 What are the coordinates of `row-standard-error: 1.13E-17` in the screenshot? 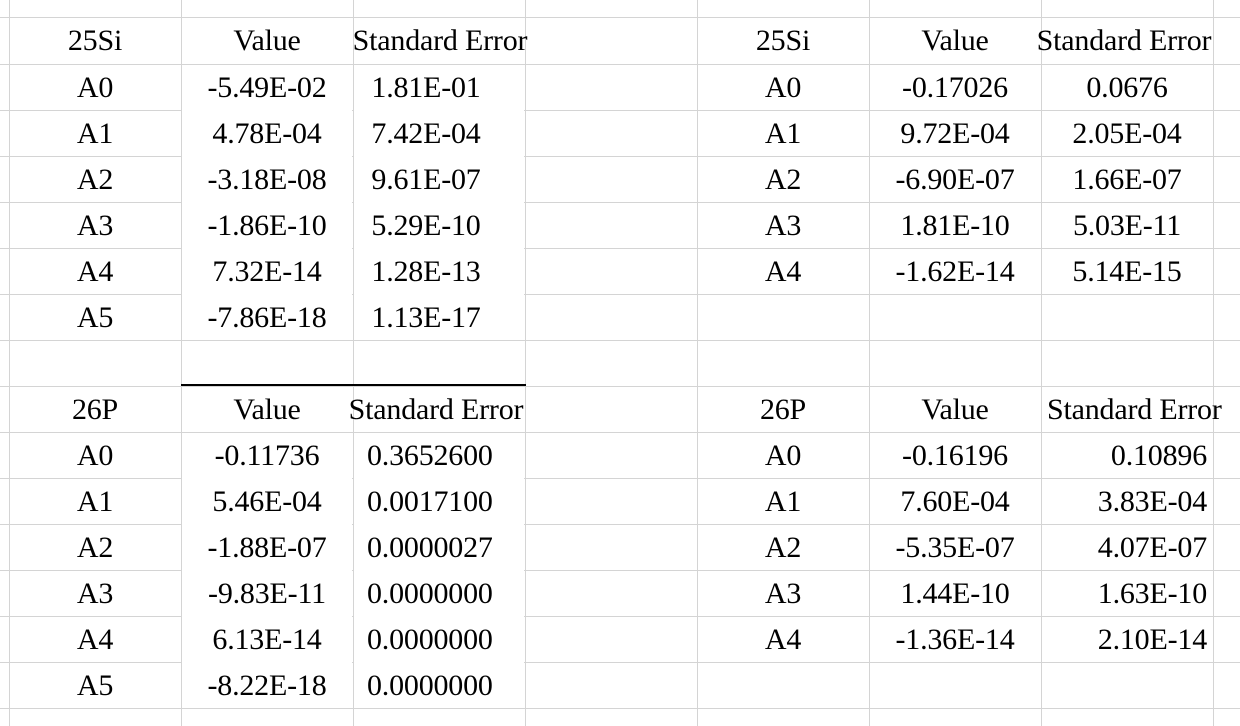 It's located at (426, 317).